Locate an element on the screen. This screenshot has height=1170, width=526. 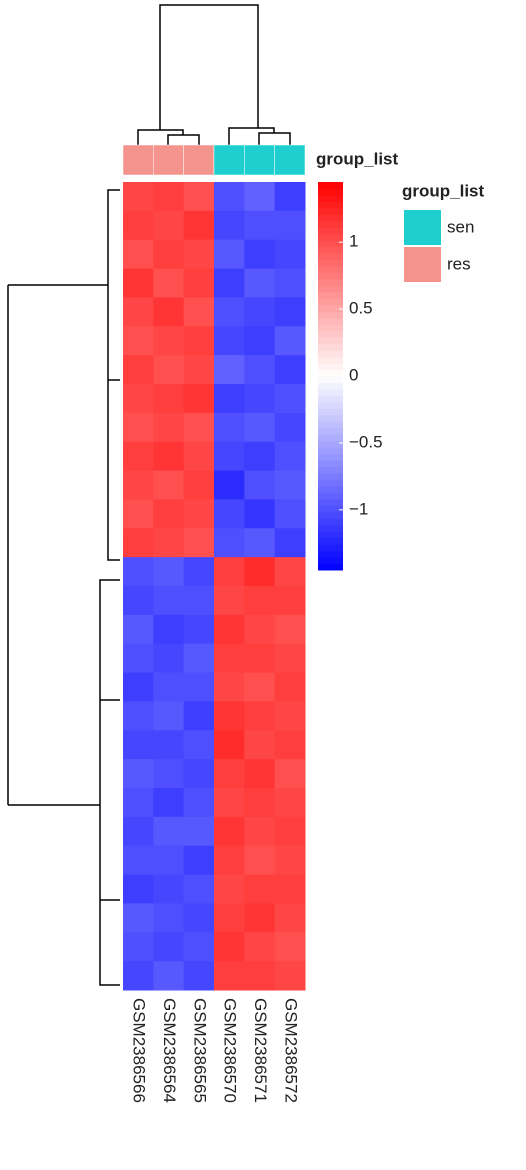
colorbar-tick-label: 0.5 is located at coordinates (361, 308).